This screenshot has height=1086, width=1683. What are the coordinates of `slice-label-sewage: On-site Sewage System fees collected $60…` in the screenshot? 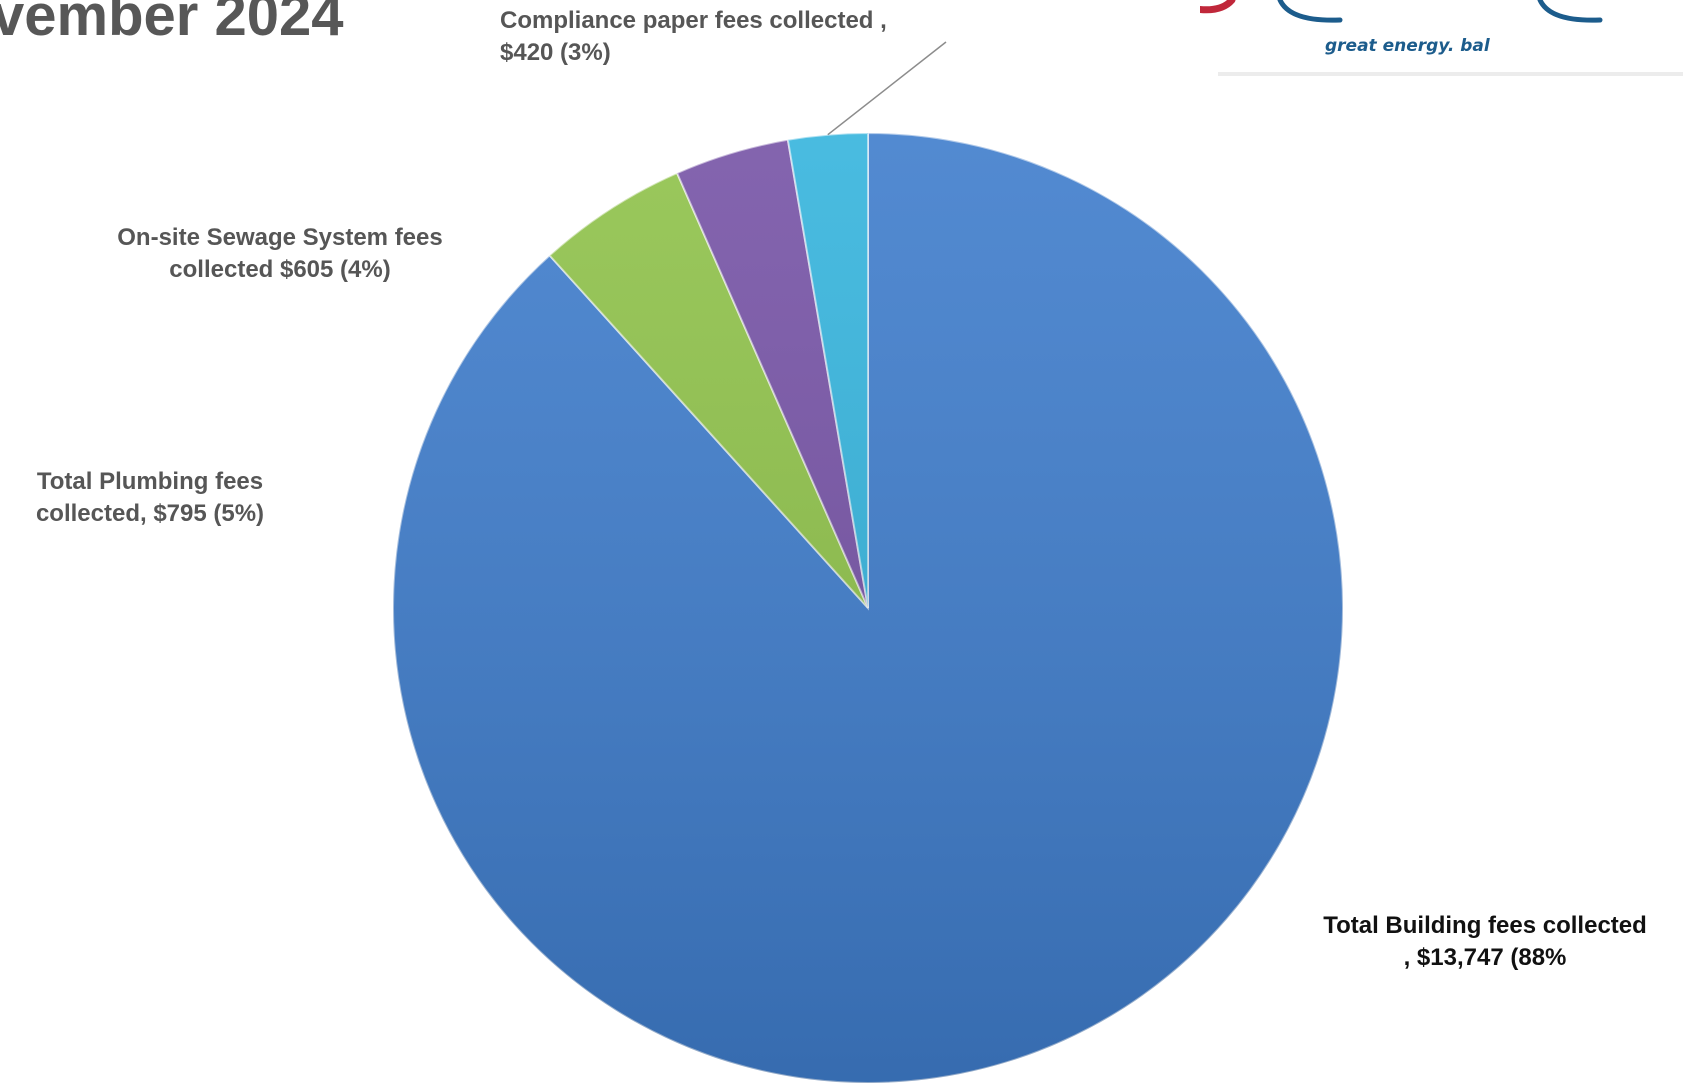 It's located at (280, 254).